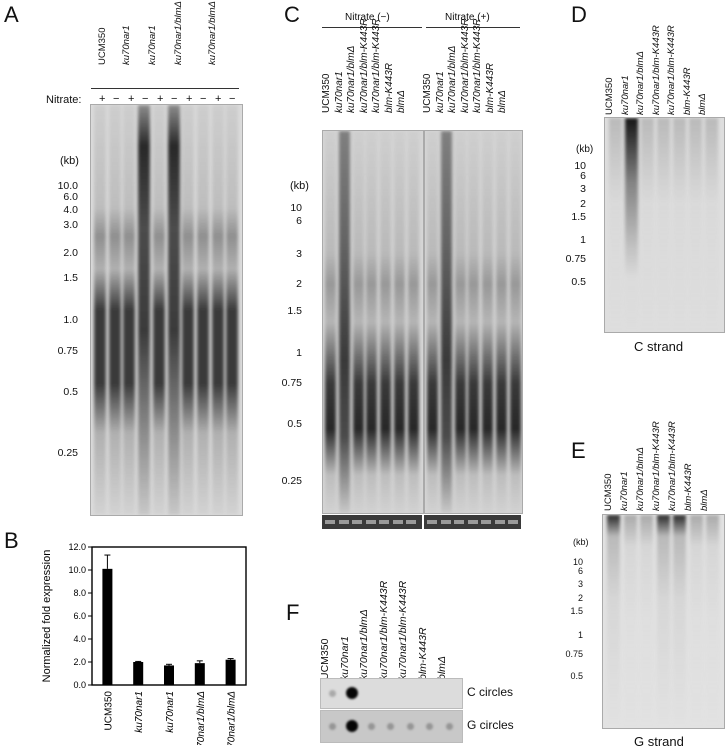 The width and height of the screenshot is (728, 750). What do you see at coordinates (11, 540) in the screenshot?
I see `panel-b-letter: B` at bounding box center [11, 540].